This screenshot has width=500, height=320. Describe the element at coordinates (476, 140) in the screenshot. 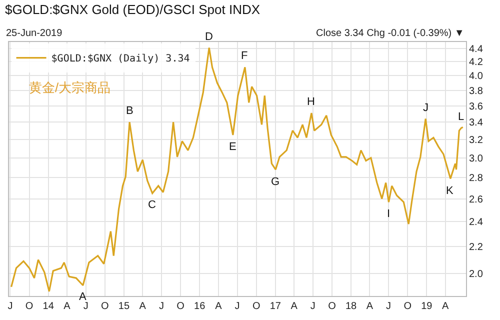

I see `y-tick-label: 3.2` at that location.